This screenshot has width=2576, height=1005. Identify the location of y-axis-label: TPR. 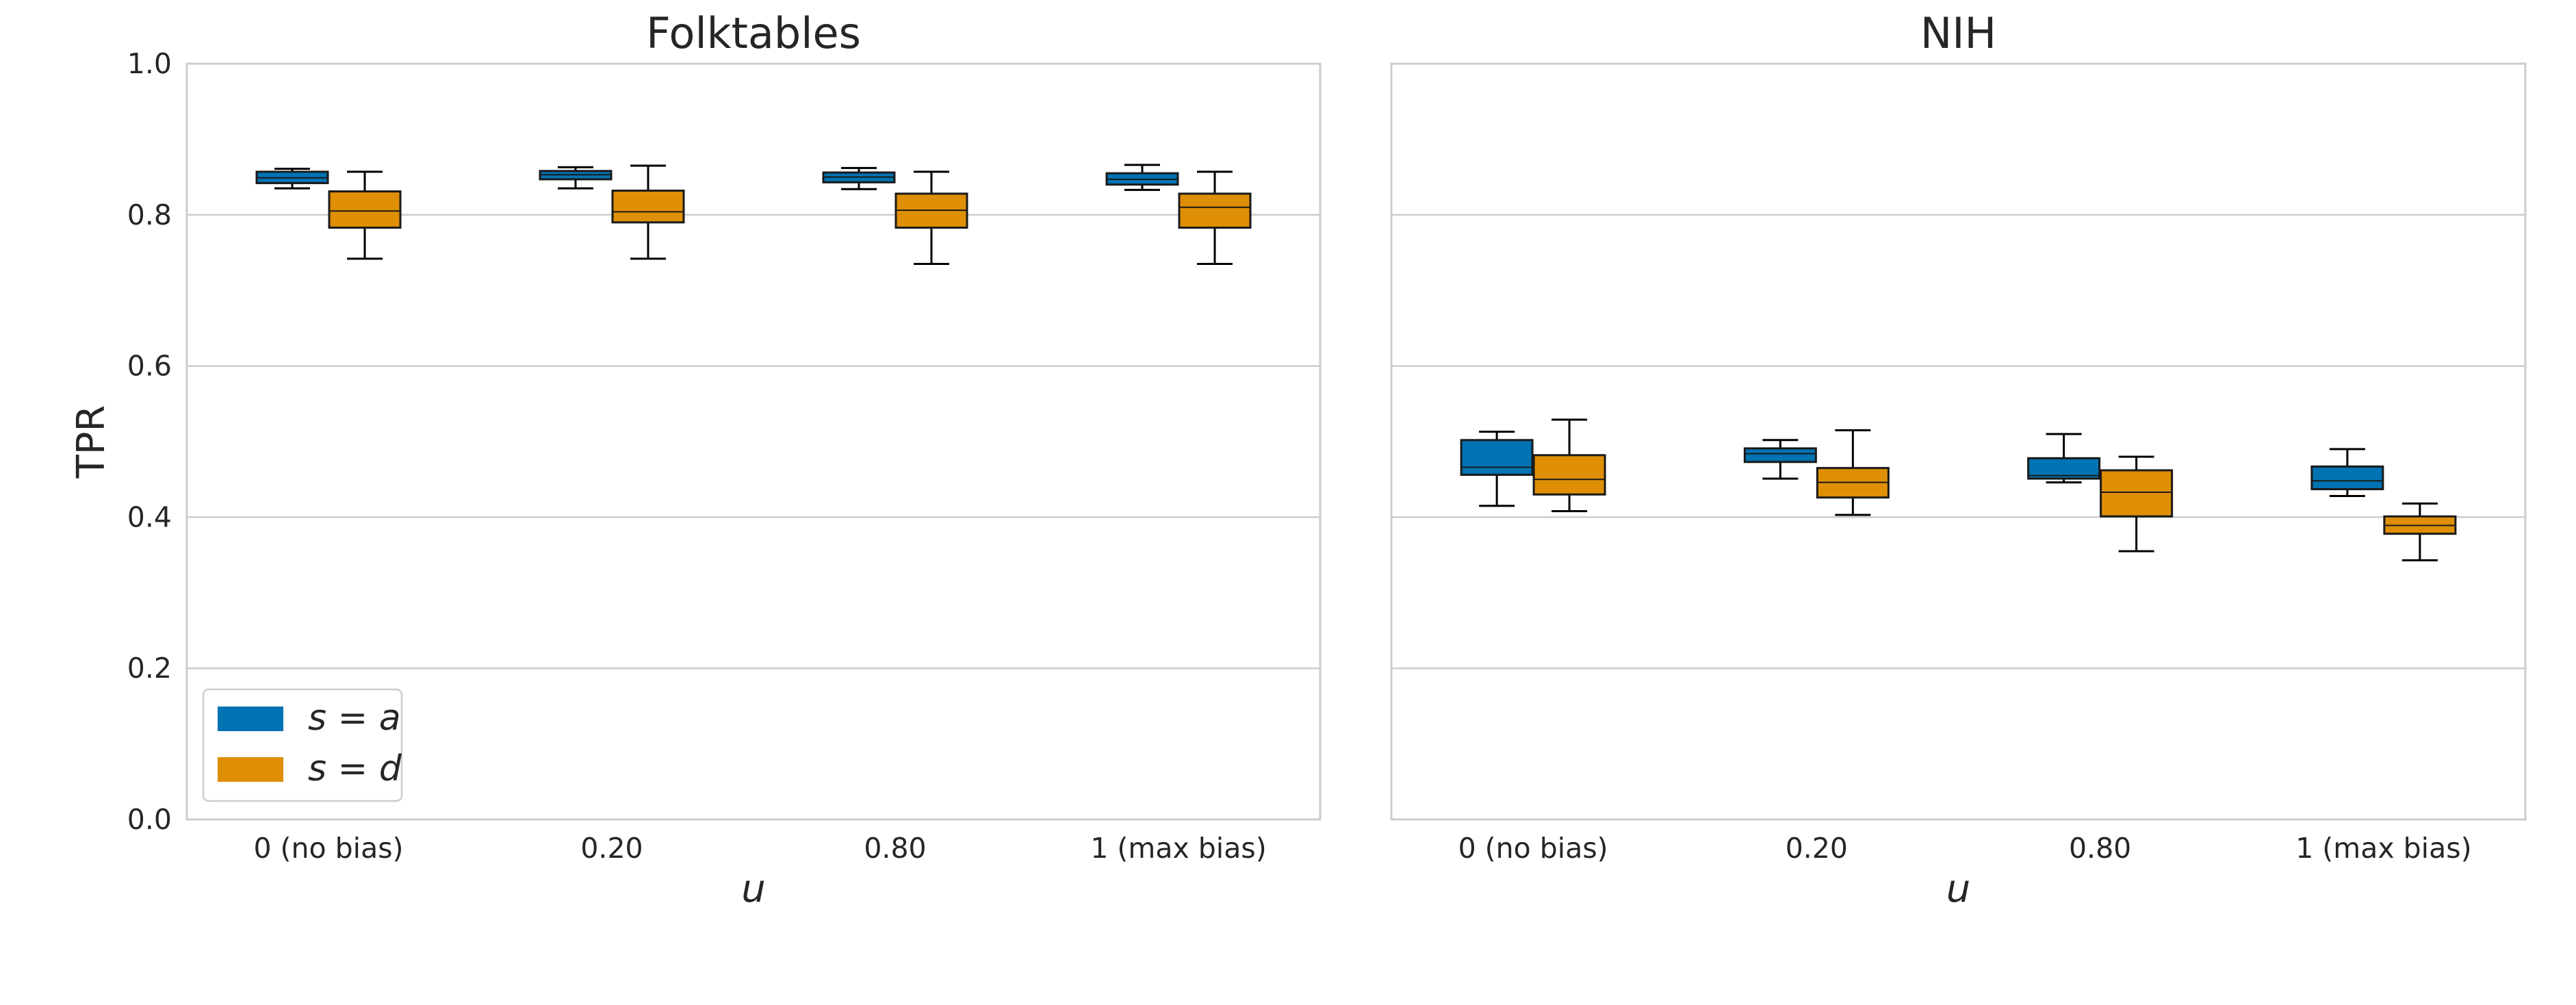
(91, 442).